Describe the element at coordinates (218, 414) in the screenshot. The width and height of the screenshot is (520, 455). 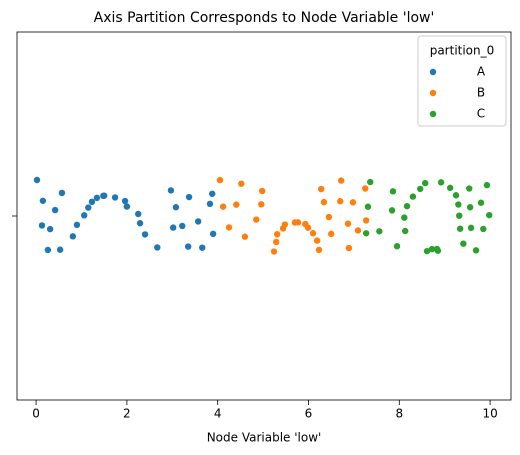
I see `x-tick-label: 4` at that location.